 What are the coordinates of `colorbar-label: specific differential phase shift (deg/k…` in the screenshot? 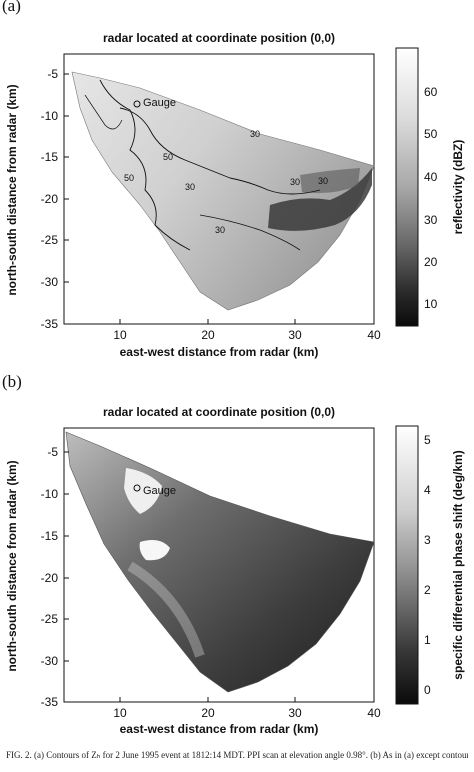 It's located at (458, 564).